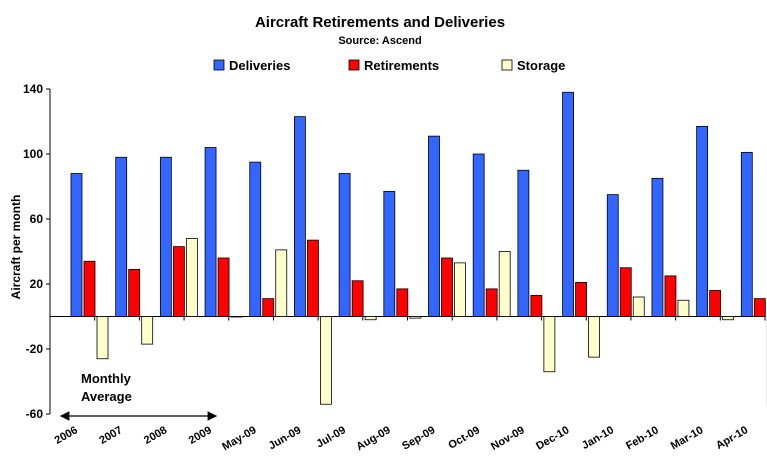 The image size is (767, 459). I want to click on y-tick-label: 20, so click(37, 284).